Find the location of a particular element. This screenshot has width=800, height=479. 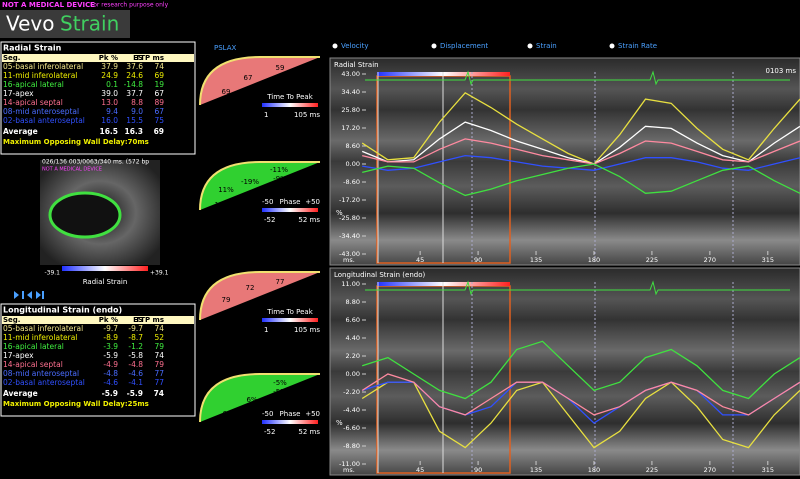

segment-value: -3% is located at coordinates (282, 468).